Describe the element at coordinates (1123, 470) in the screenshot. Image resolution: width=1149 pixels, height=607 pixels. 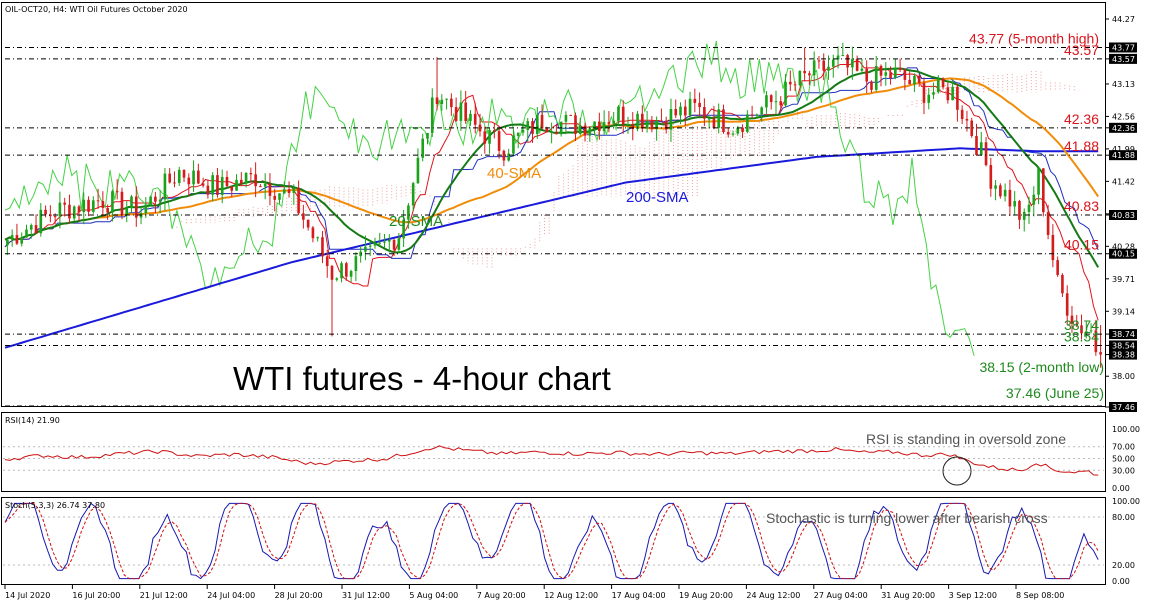
I see `rsi-tick-label: 30.00` at that location.